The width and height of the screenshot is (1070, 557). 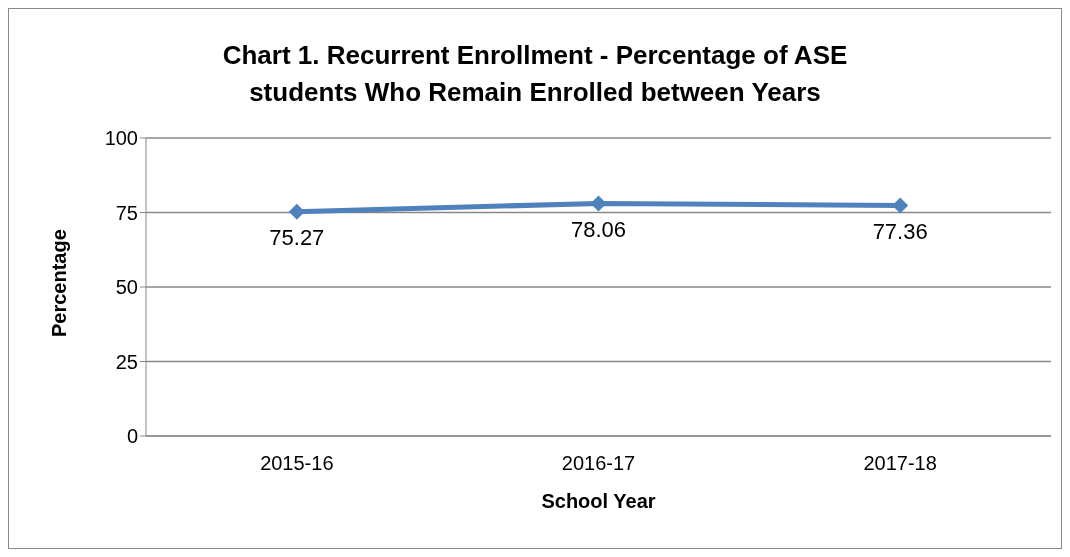 I want to click on y-tick-label: 25, so click(x=126, y=361).